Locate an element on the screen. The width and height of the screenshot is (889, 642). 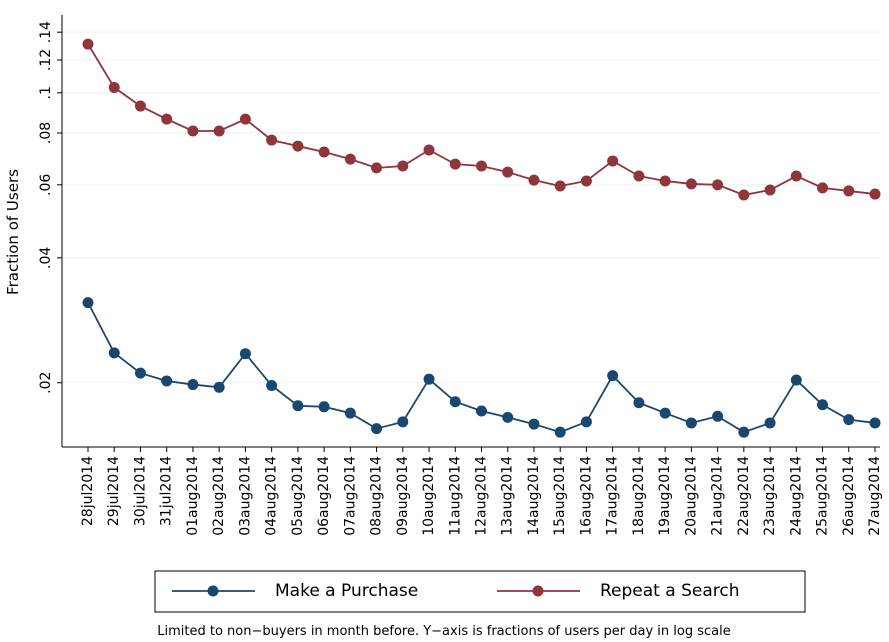
y-tick-label: .04 is located at coordinates (46, 258).